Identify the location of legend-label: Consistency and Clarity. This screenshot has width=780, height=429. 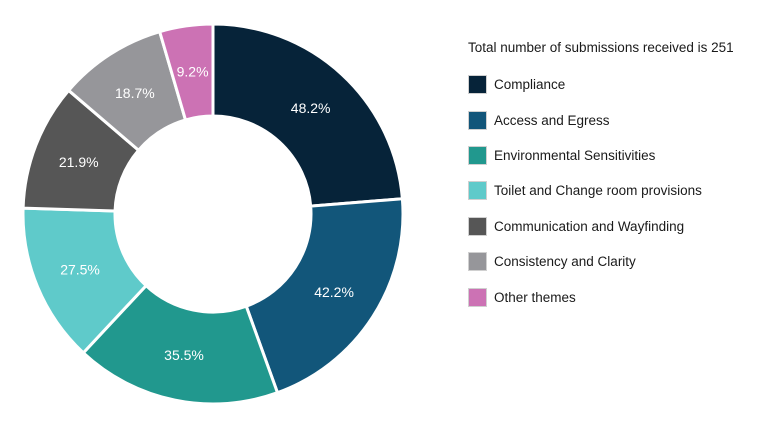
(565, 262).